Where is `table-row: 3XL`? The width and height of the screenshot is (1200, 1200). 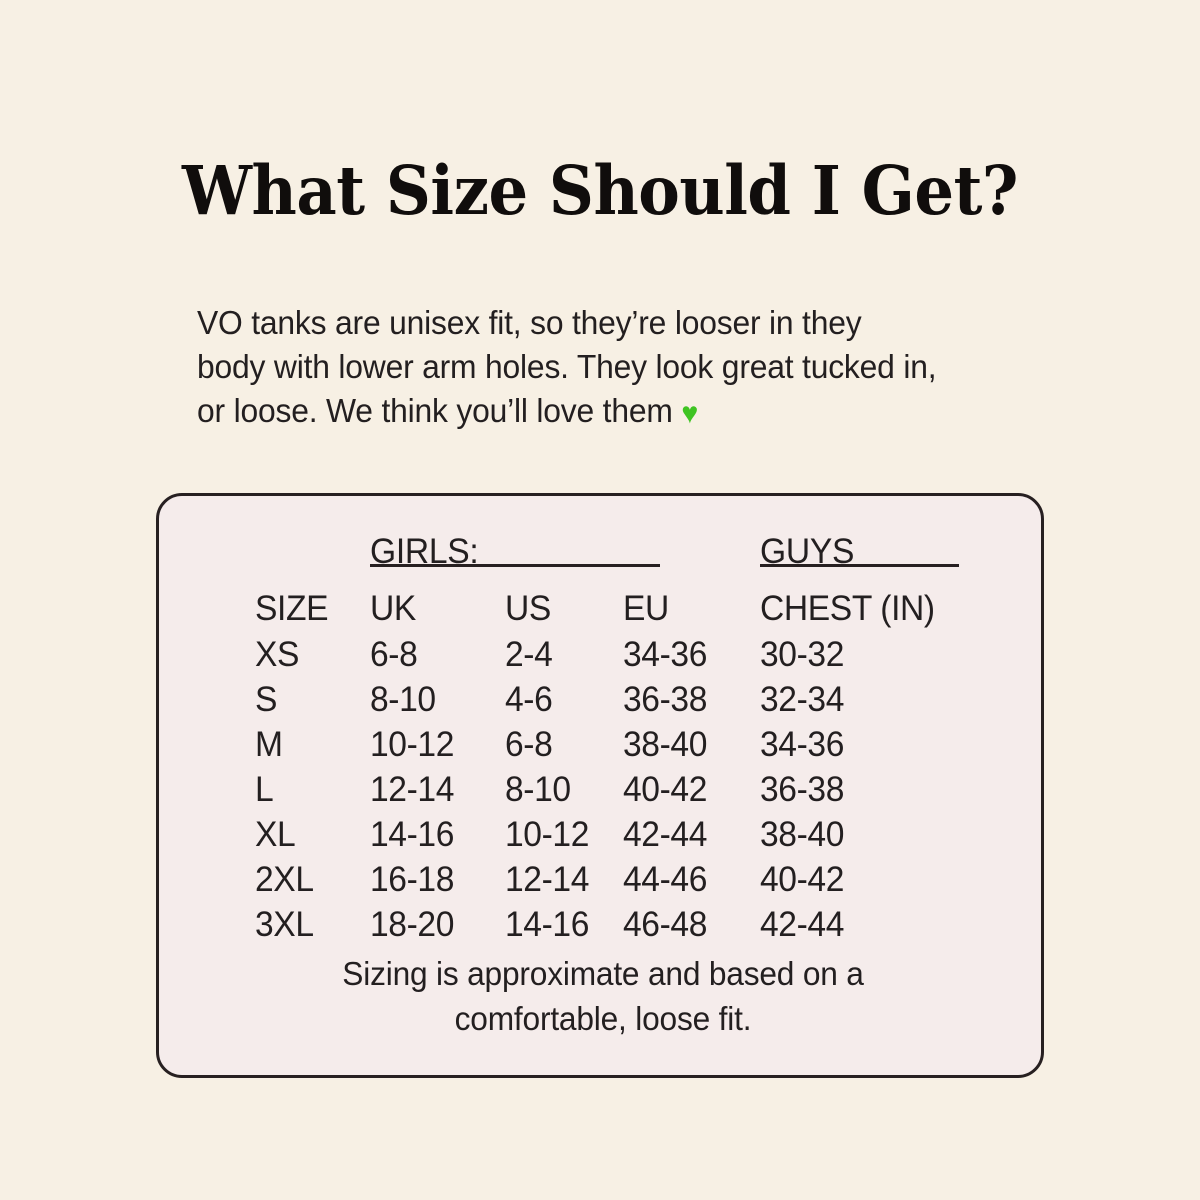 table-row: 3XL is located at coordinates (284, 924).